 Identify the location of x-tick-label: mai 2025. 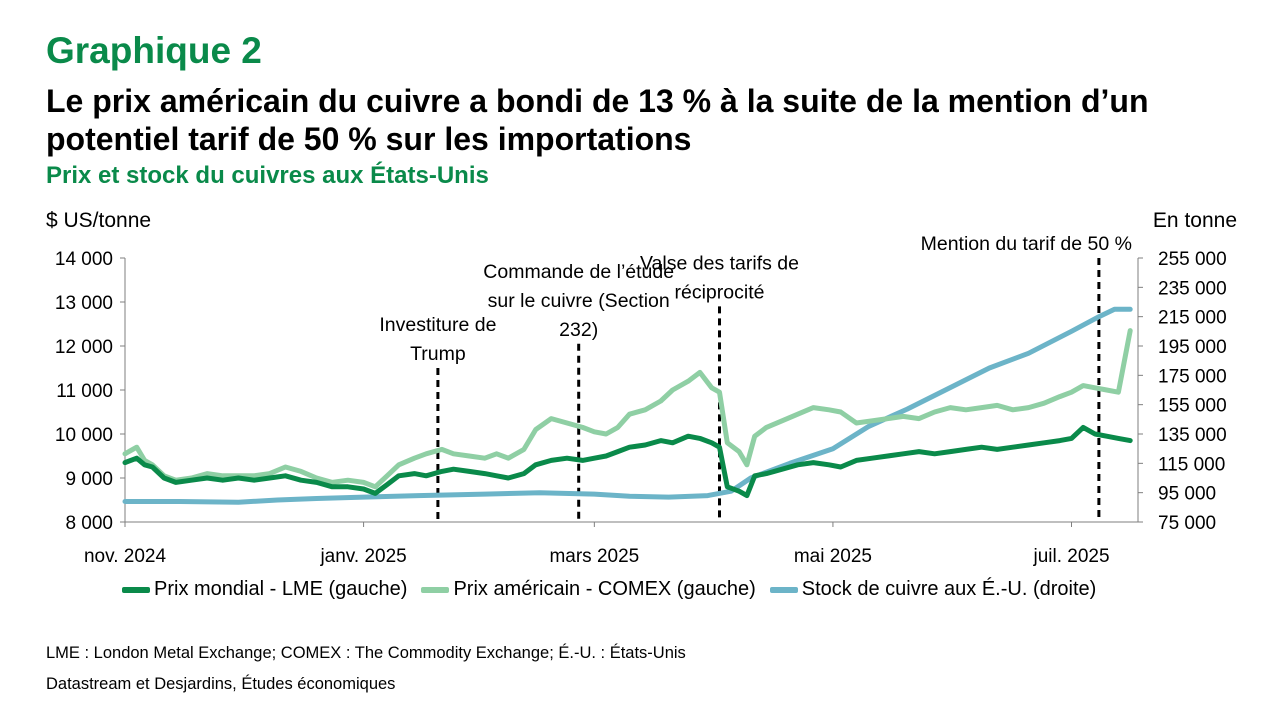
(833, 556).